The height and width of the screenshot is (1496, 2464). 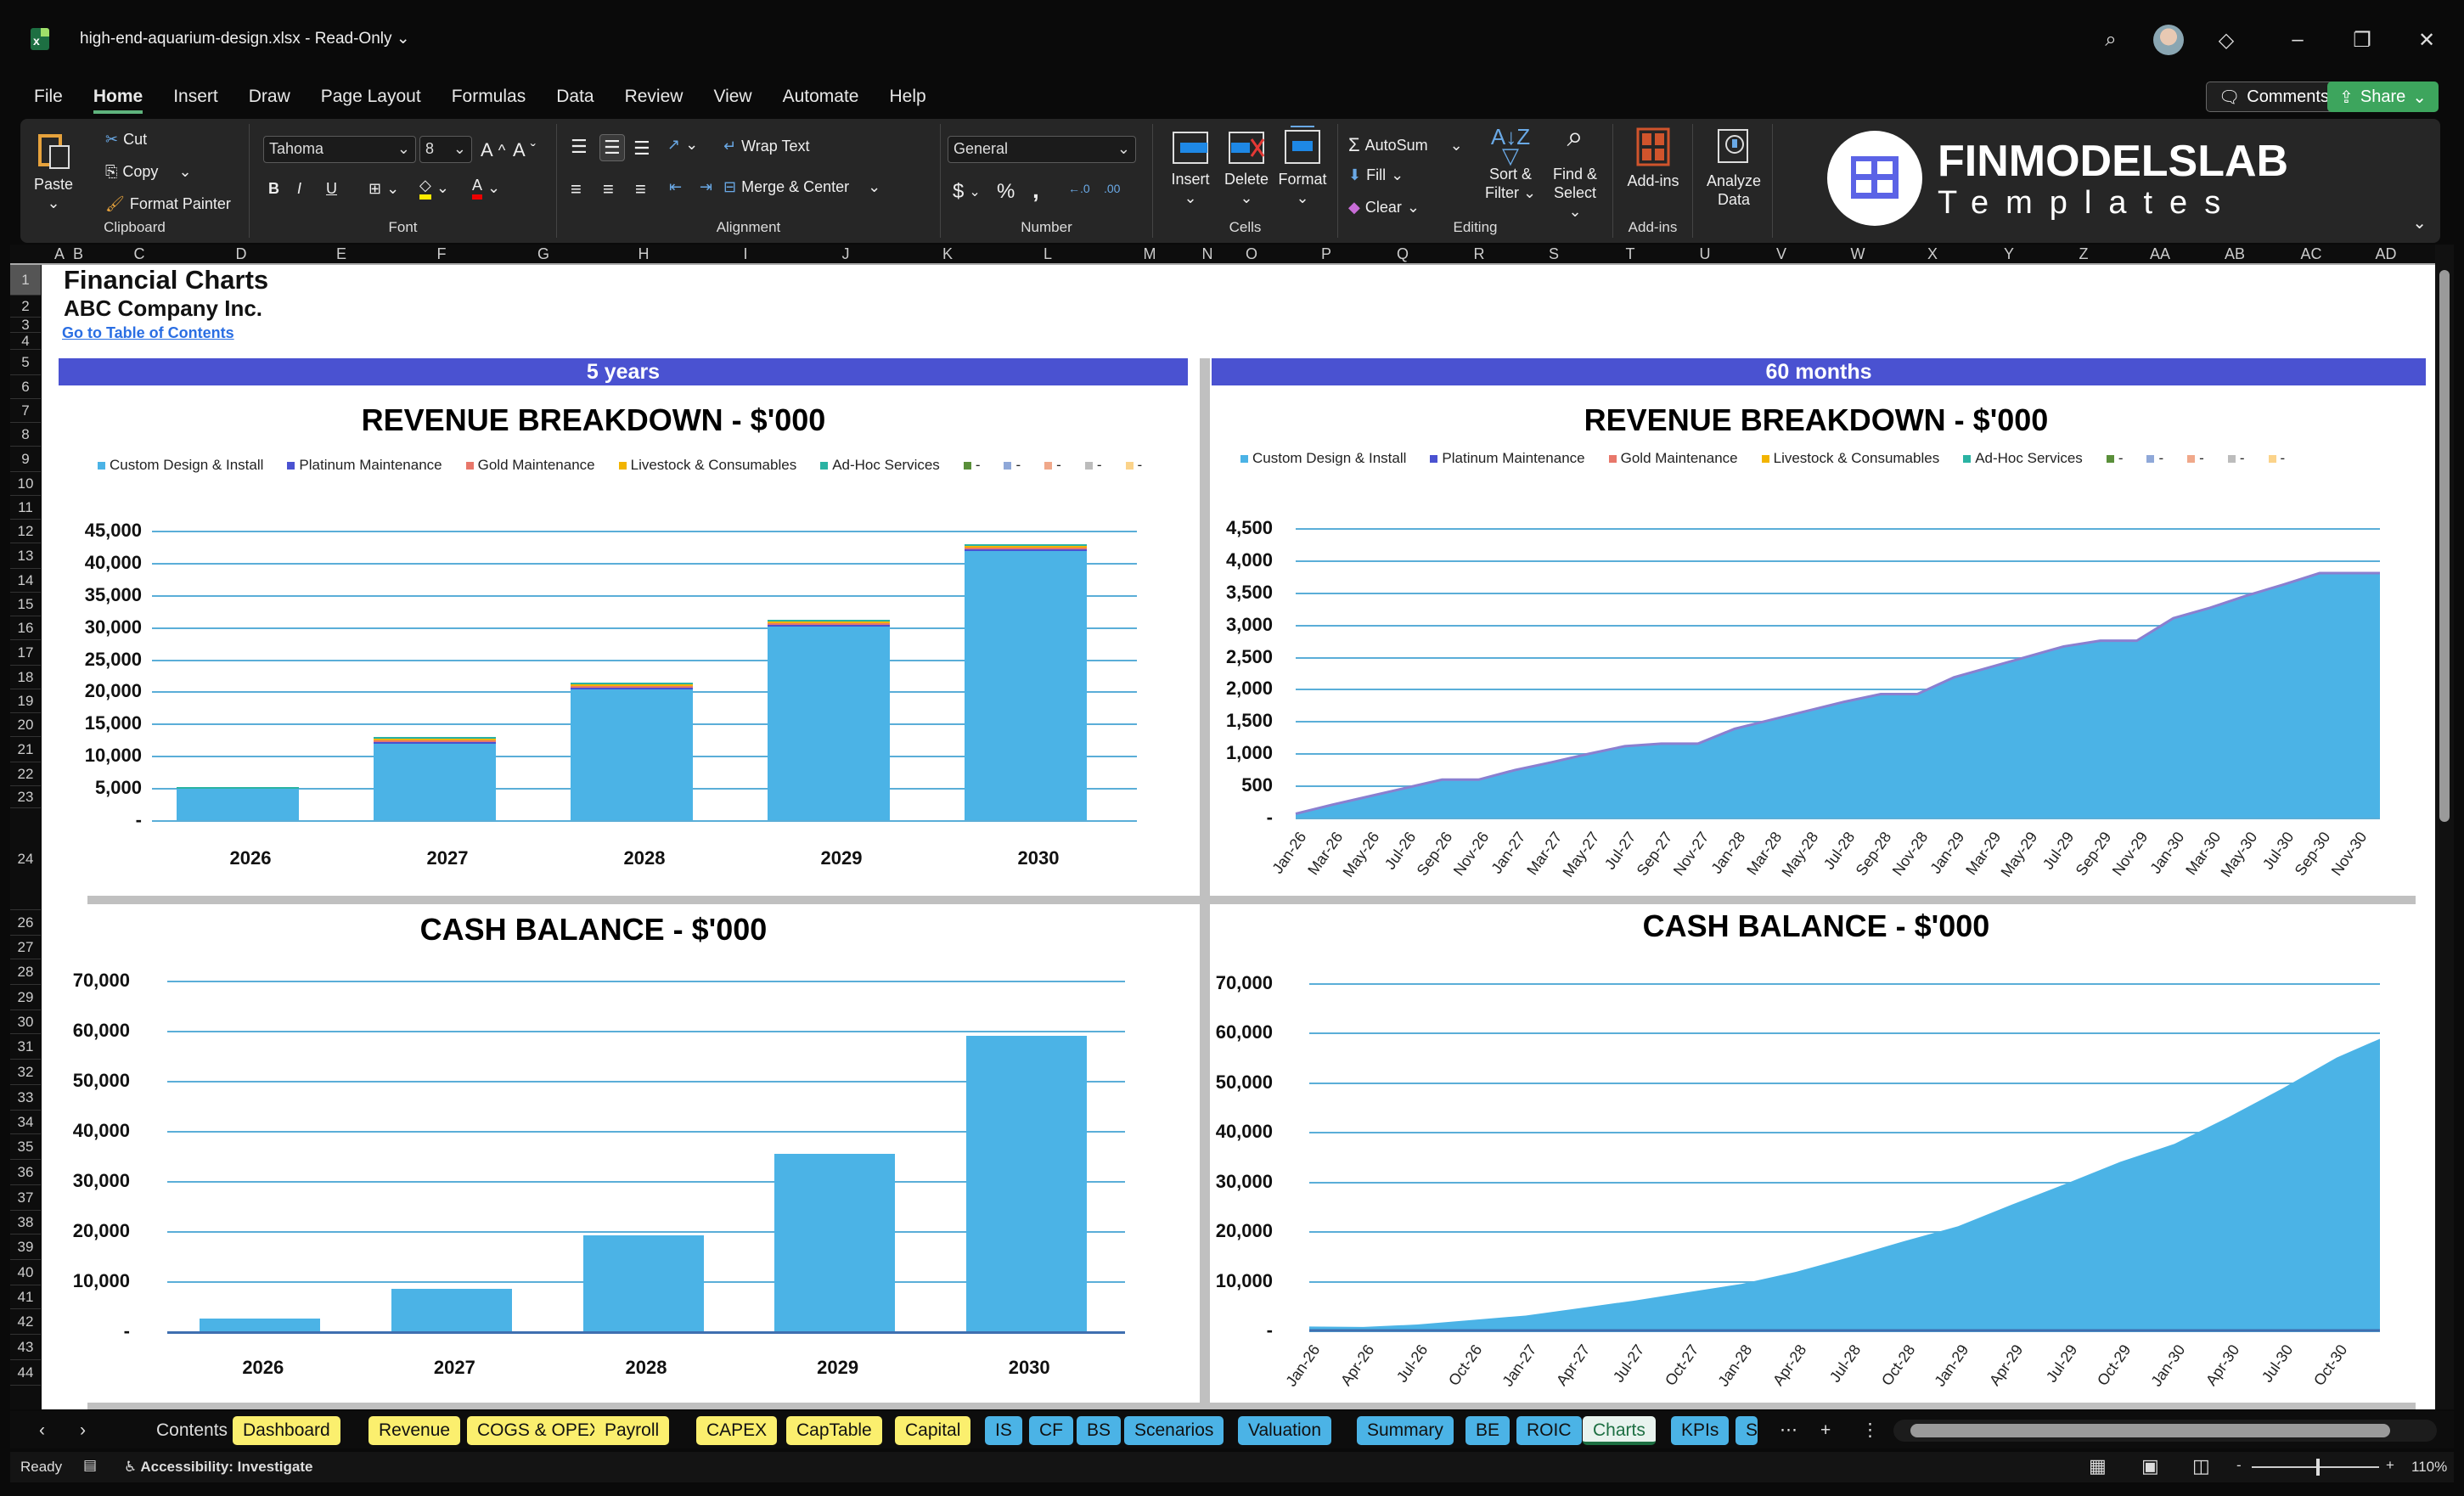 What do you see at coordinates (25, 947) in the screenshot?
I see `row-header: 27` at bounding box center [25, 947].